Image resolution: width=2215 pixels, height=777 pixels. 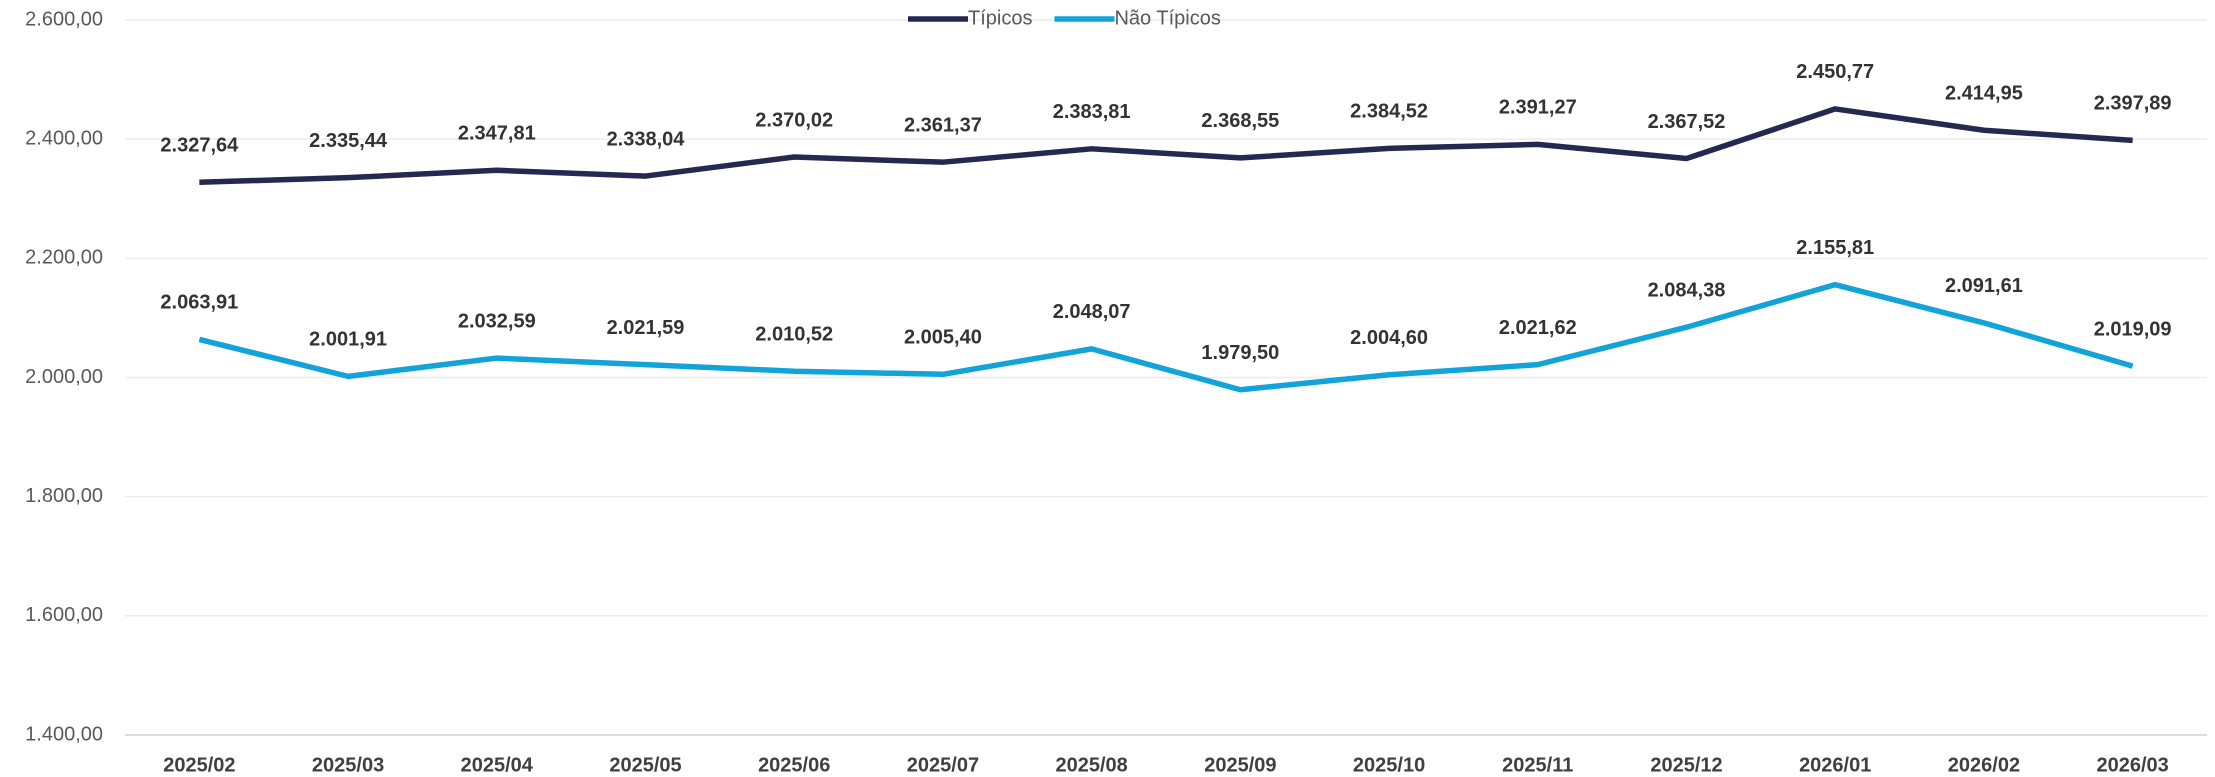 I want to click on x-tick-label: 2025/09, so click(x=1240, y=765).